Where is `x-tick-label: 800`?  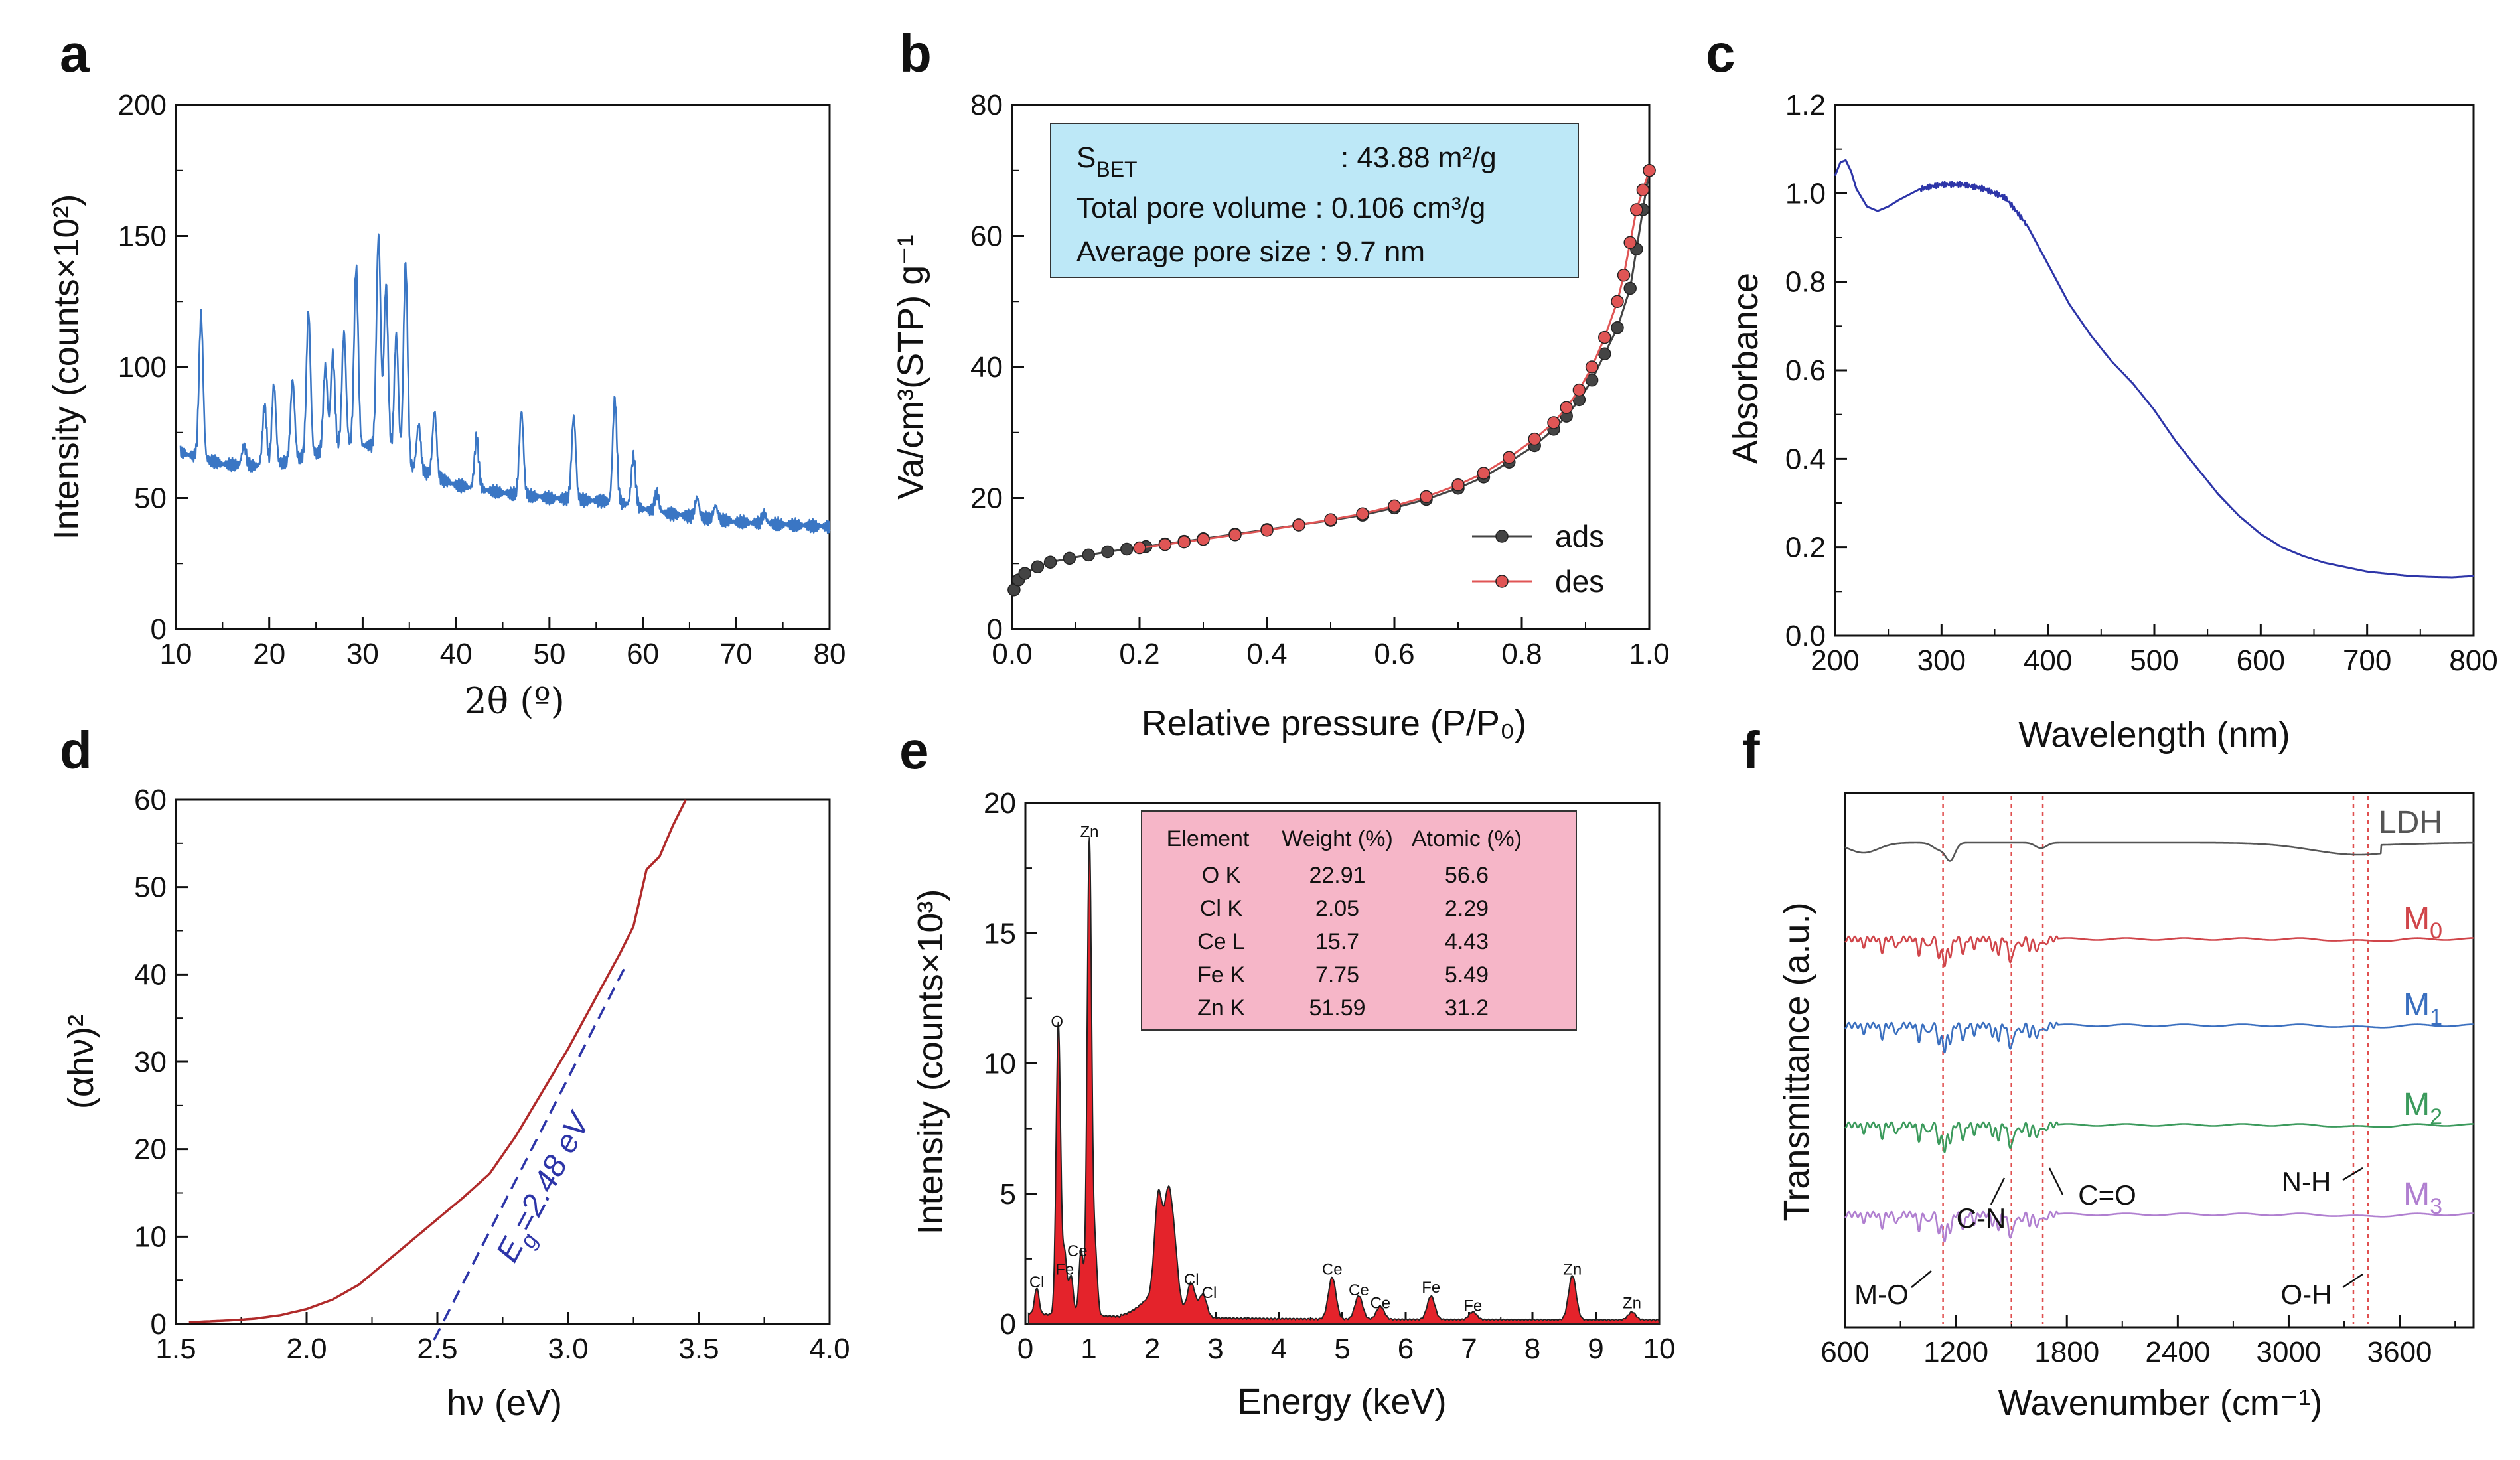
x-tick-label: 800 is located at coordinates (2473, 660).